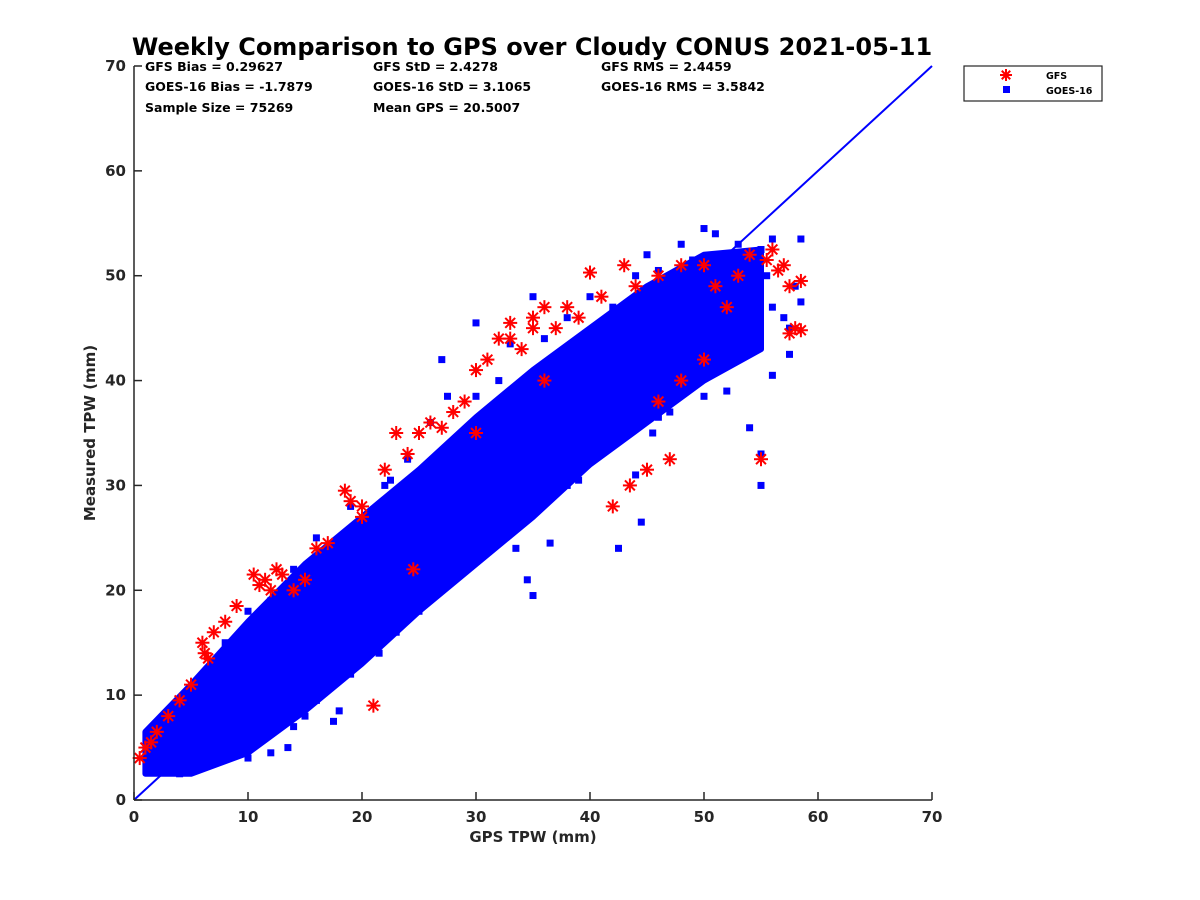 Image resolution: width=1200 pixels, height=900 pixels. What do you see at coordinates (704, 817) in the screenshot?
I see `x-tick-label: 50` at bounding box center [704, 817].